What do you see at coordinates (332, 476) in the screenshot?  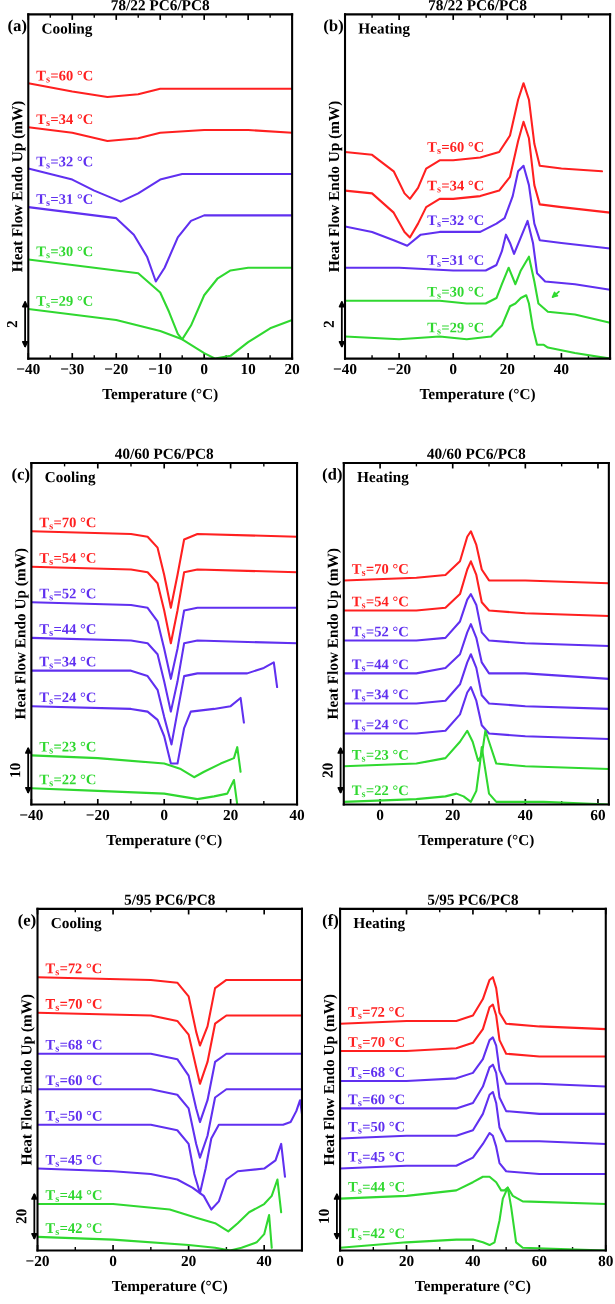 I see `text: (d)` at bounding box center [332, 476].